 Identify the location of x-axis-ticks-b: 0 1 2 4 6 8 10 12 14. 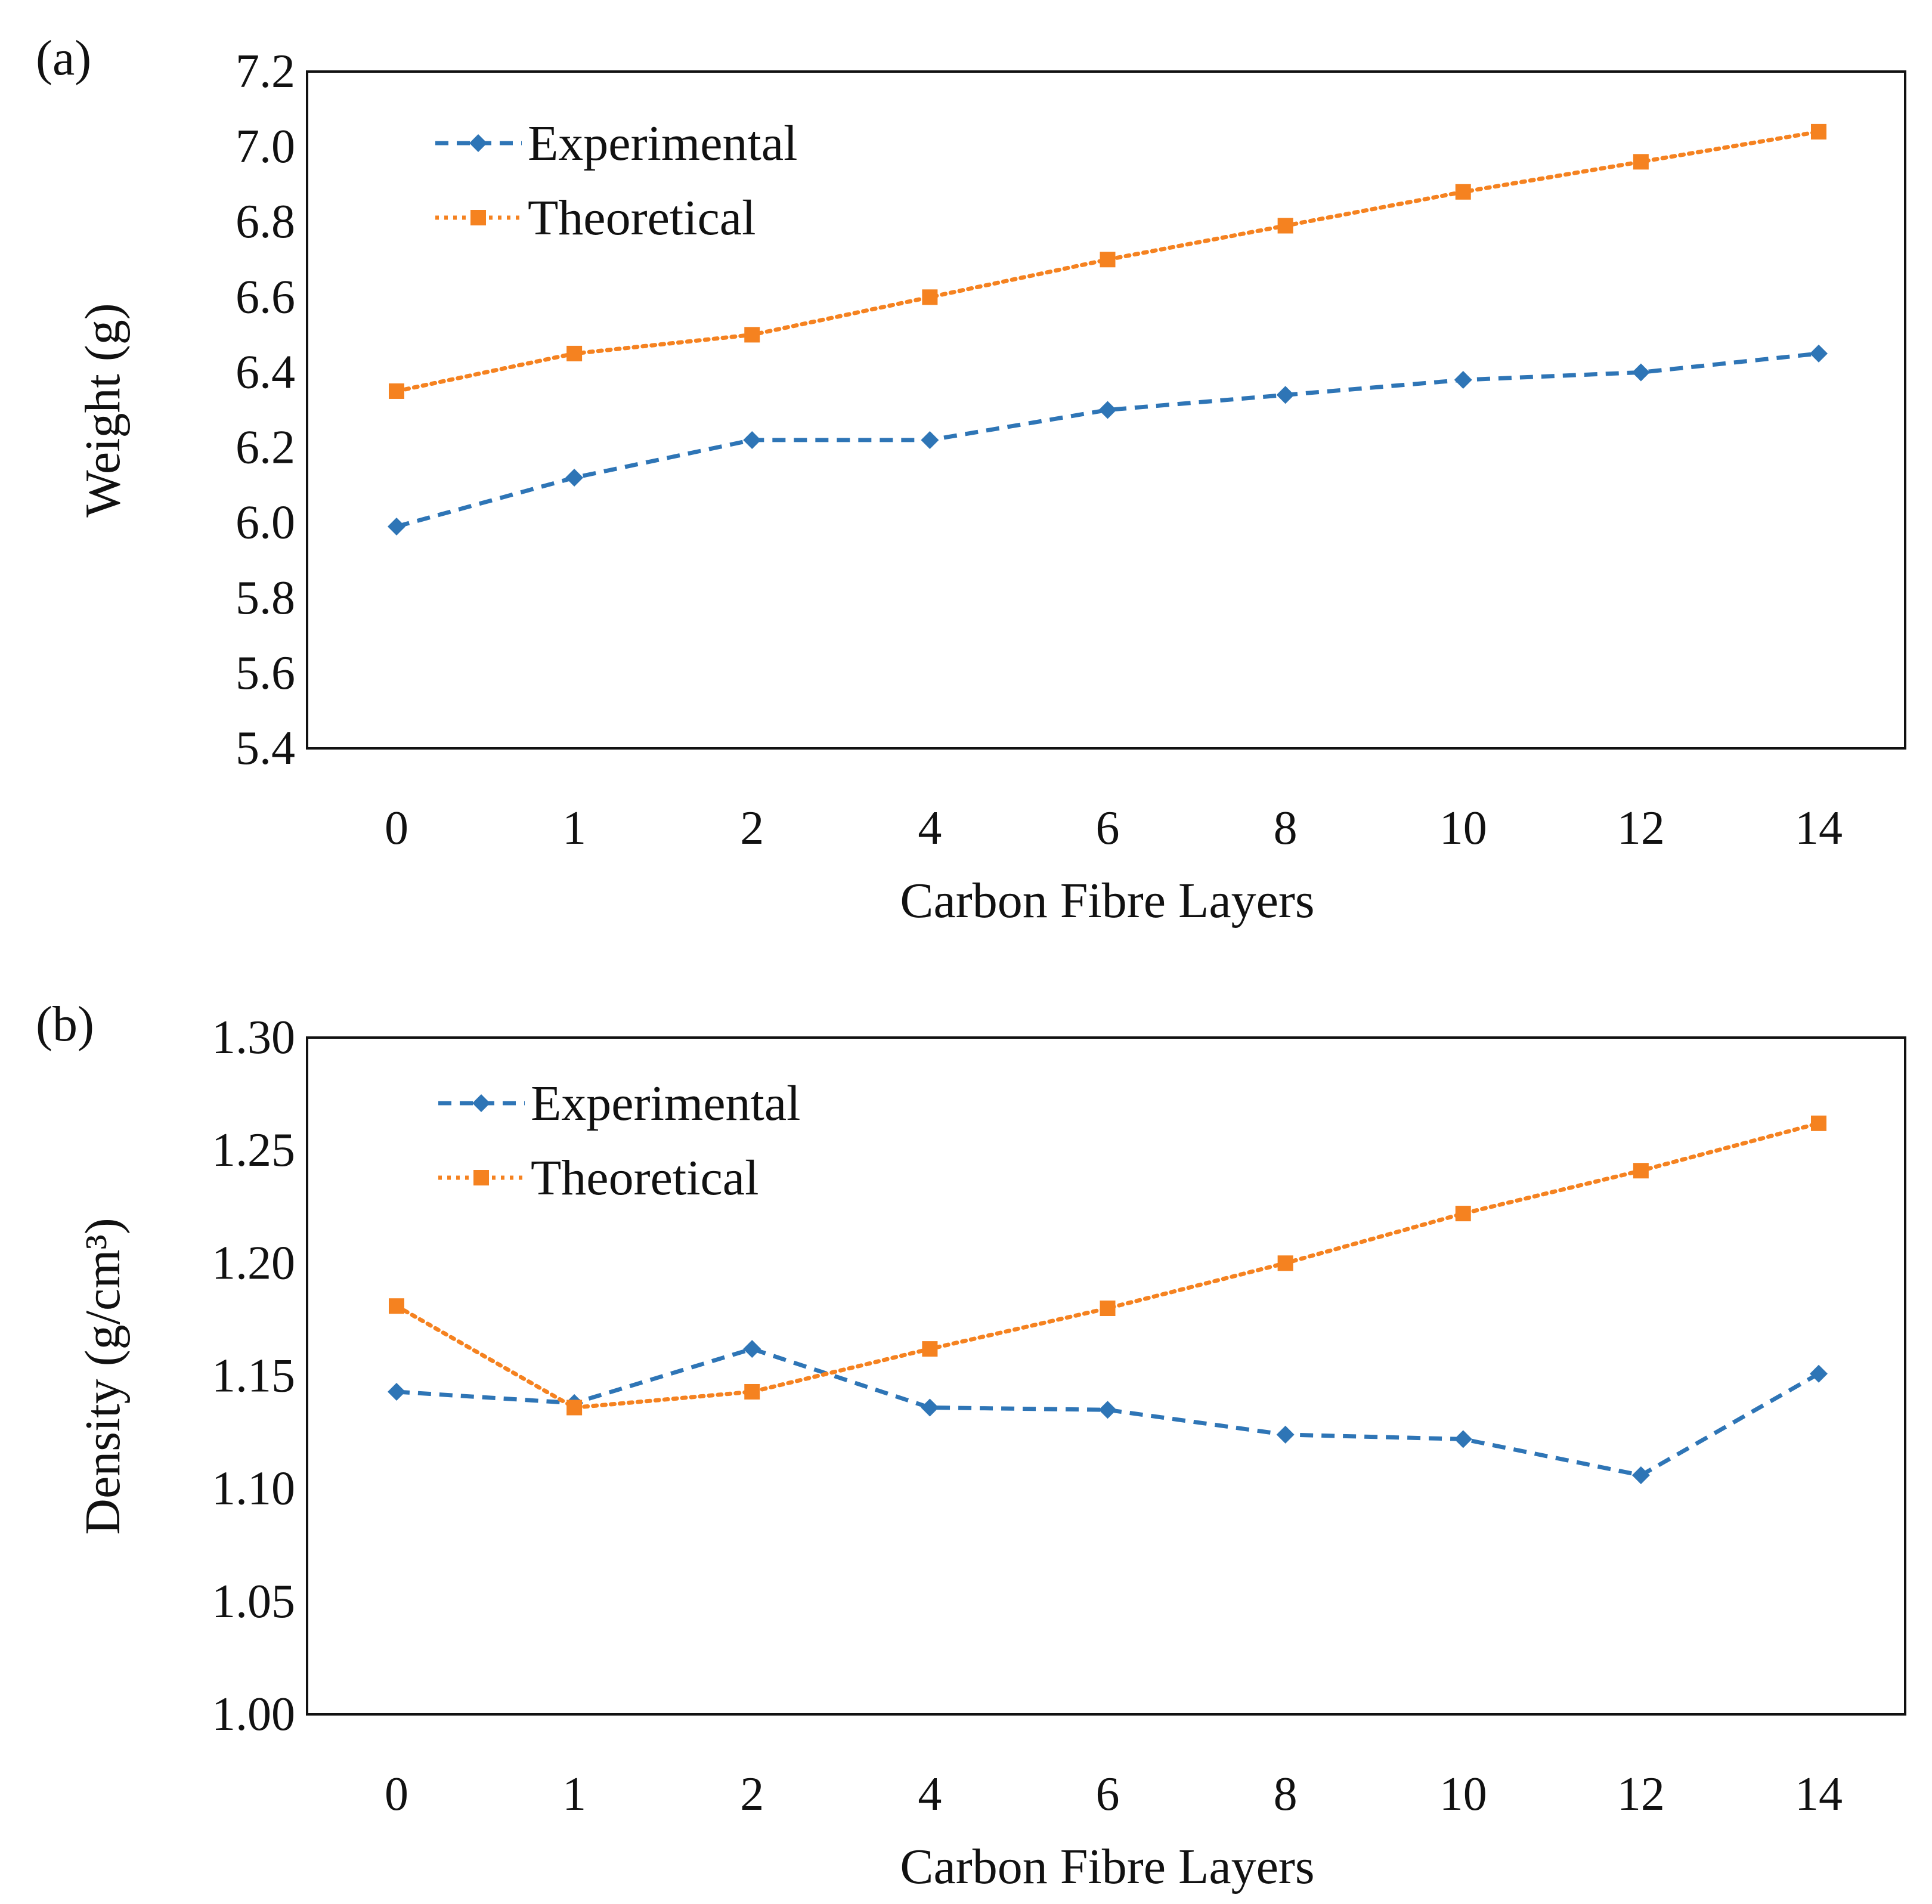
(1114, 1794).